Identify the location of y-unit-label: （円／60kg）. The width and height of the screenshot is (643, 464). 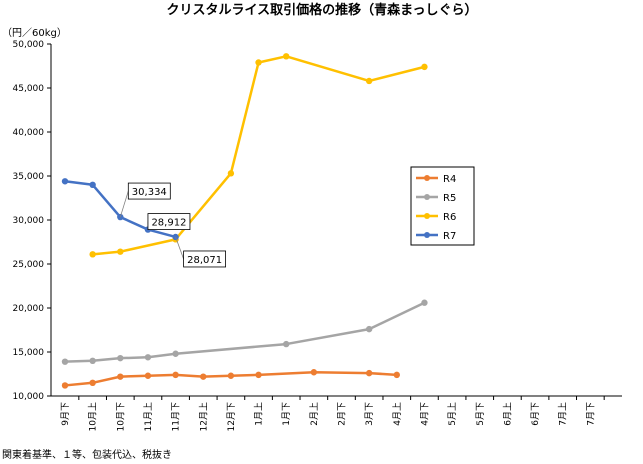
(34, 33).